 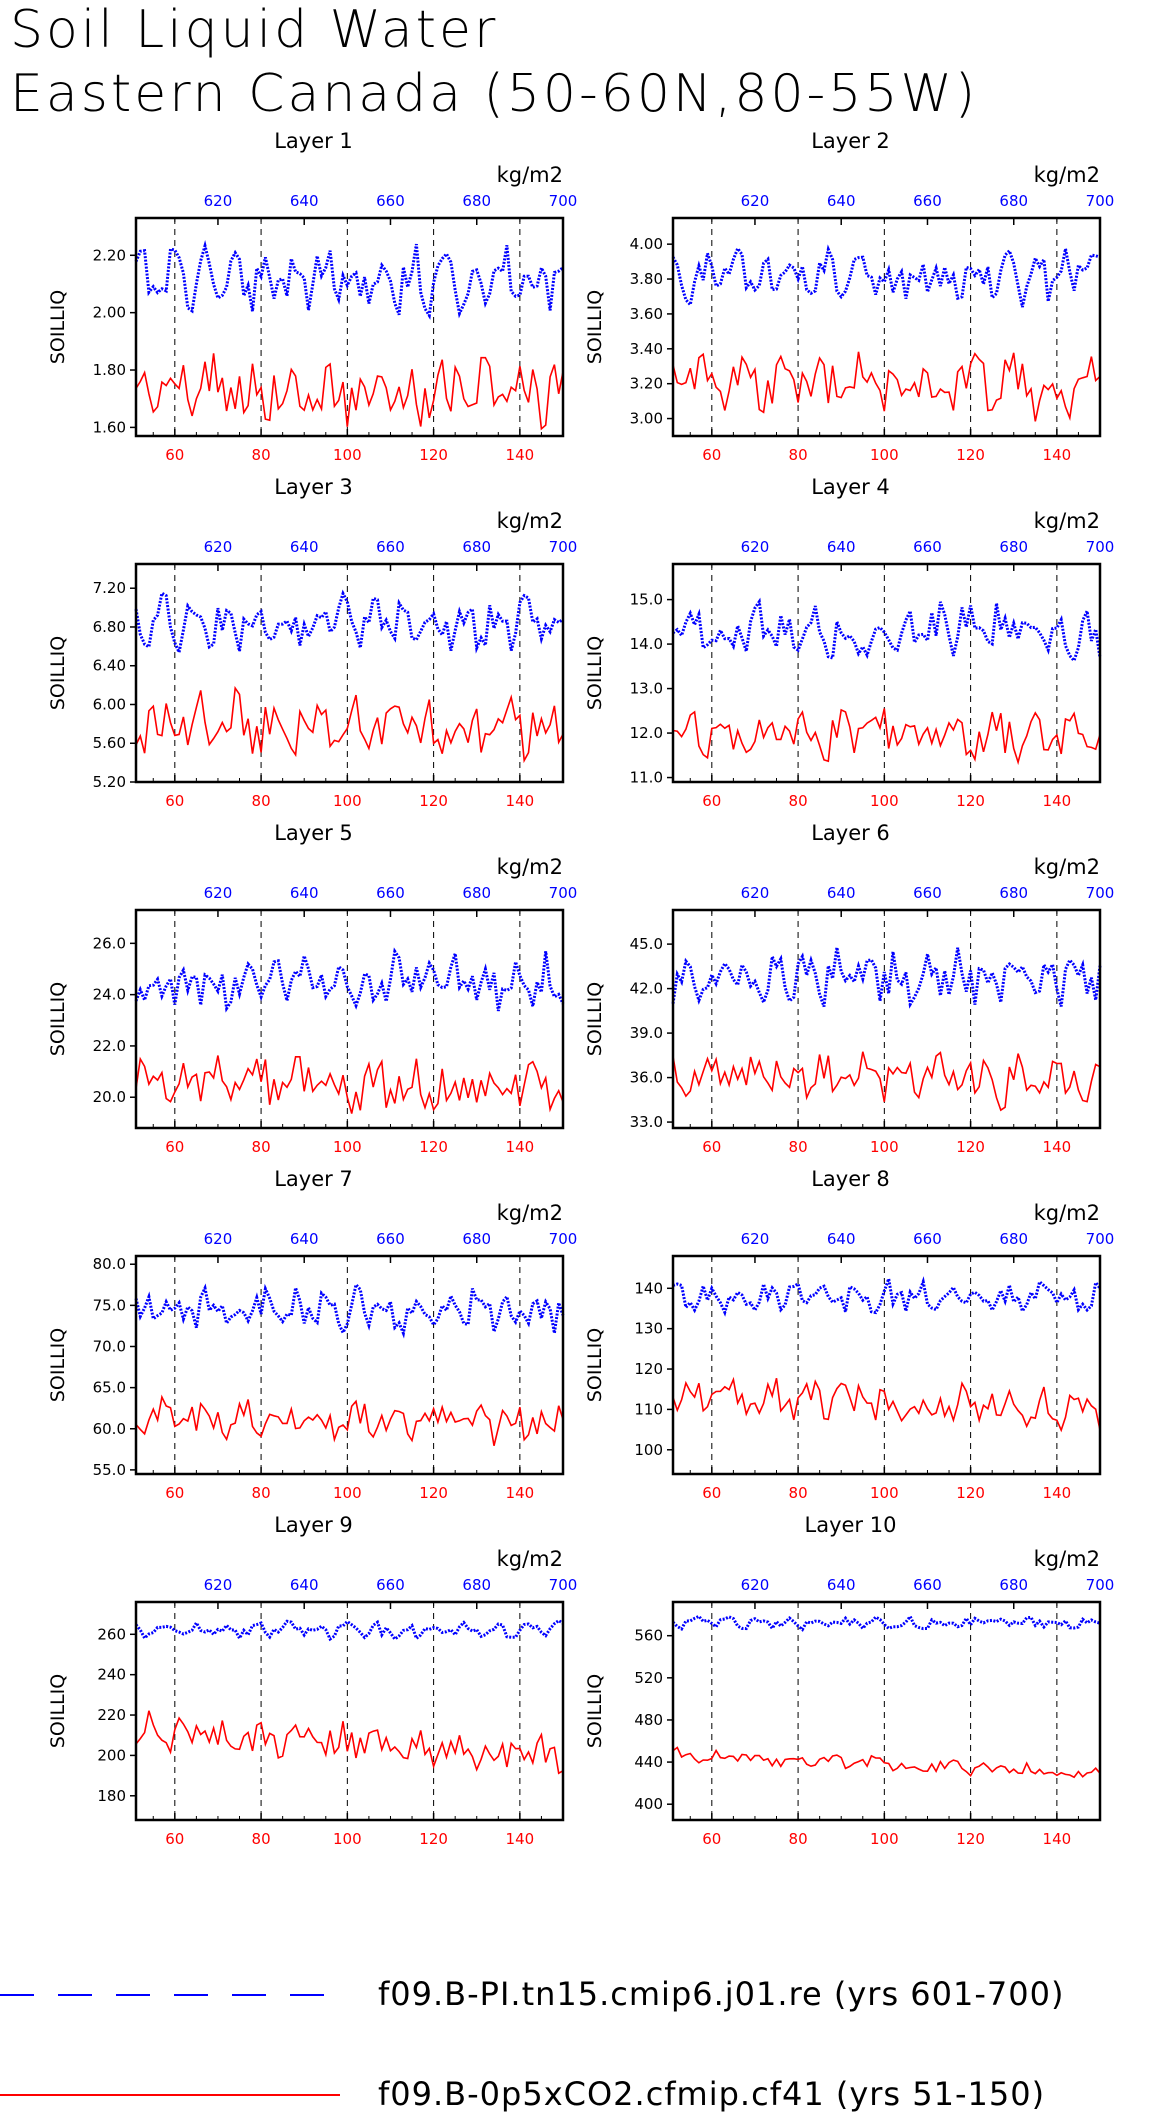 I want to click on y-tick-label: 520, so click(x=648, y=1678).